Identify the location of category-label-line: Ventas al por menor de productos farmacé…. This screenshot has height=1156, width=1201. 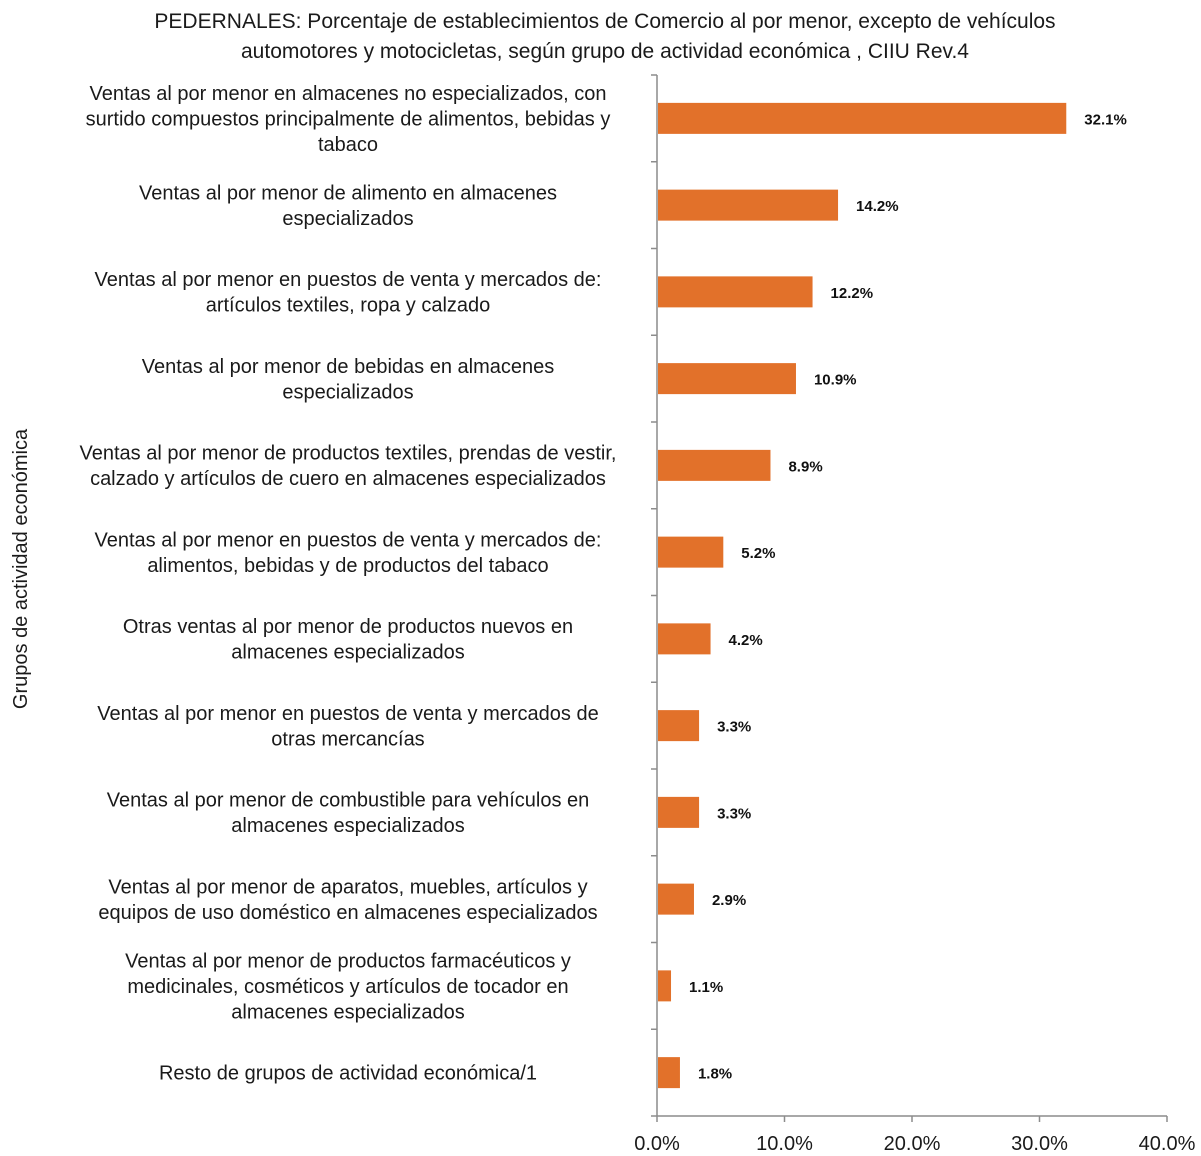
(348, 961).